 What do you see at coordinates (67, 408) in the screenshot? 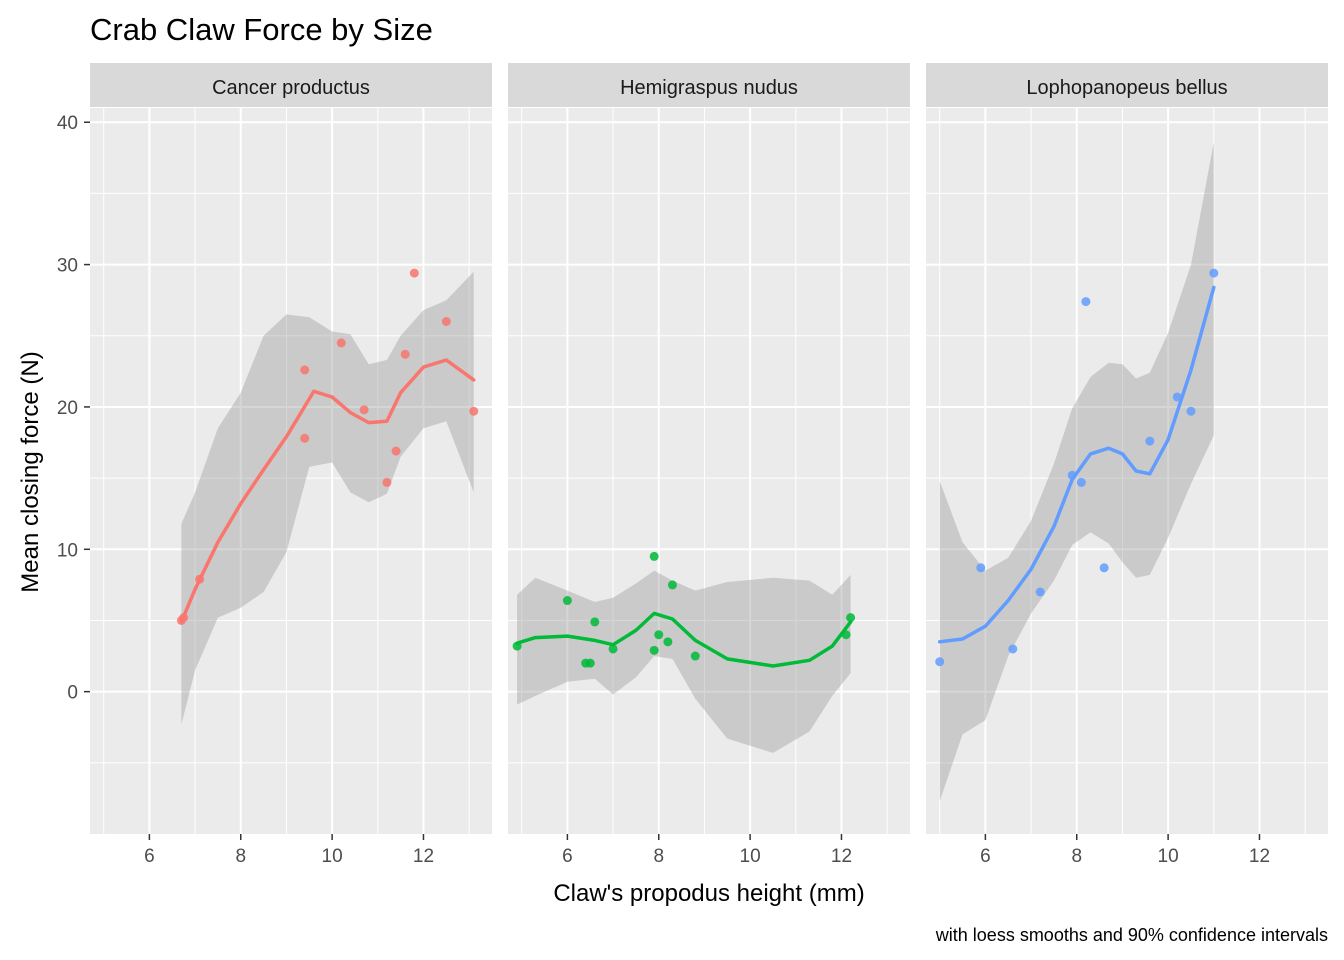
I see `y-tick-label: 20` at bounding box center [67, 408].